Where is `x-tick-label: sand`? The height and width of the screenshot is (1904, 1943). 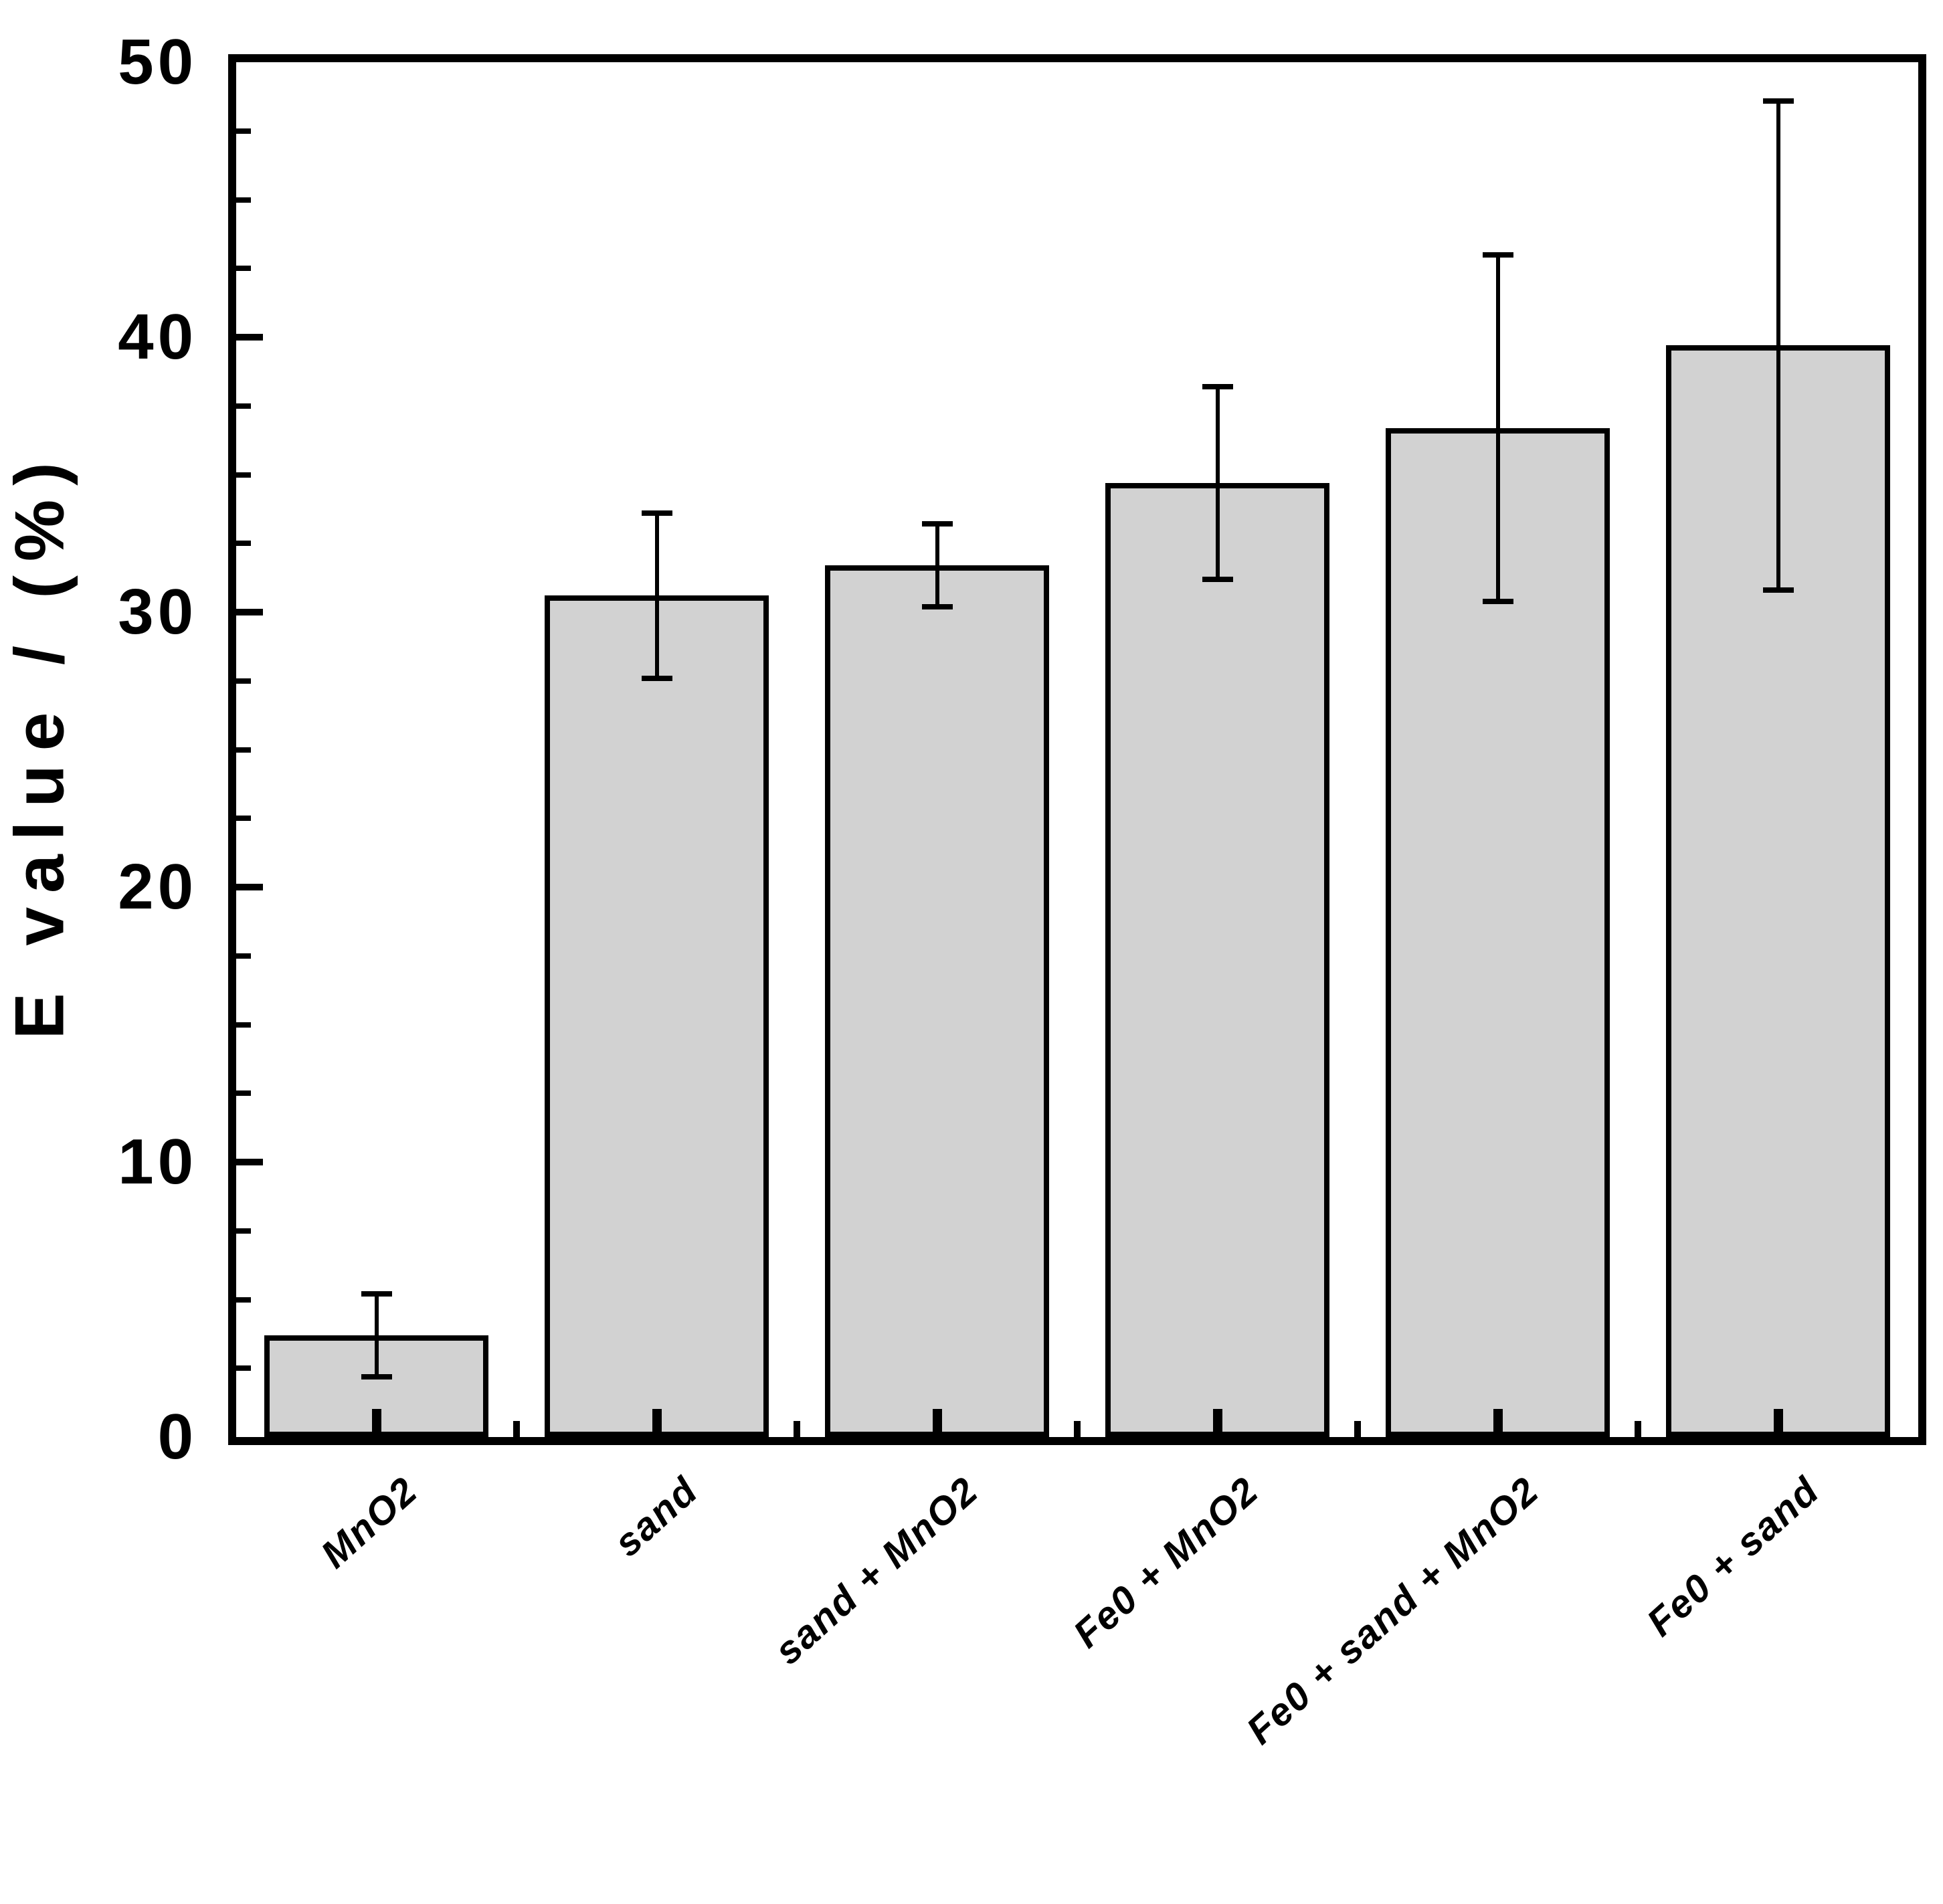
x-tick-label: sand is located at coordinates (655, 1516).